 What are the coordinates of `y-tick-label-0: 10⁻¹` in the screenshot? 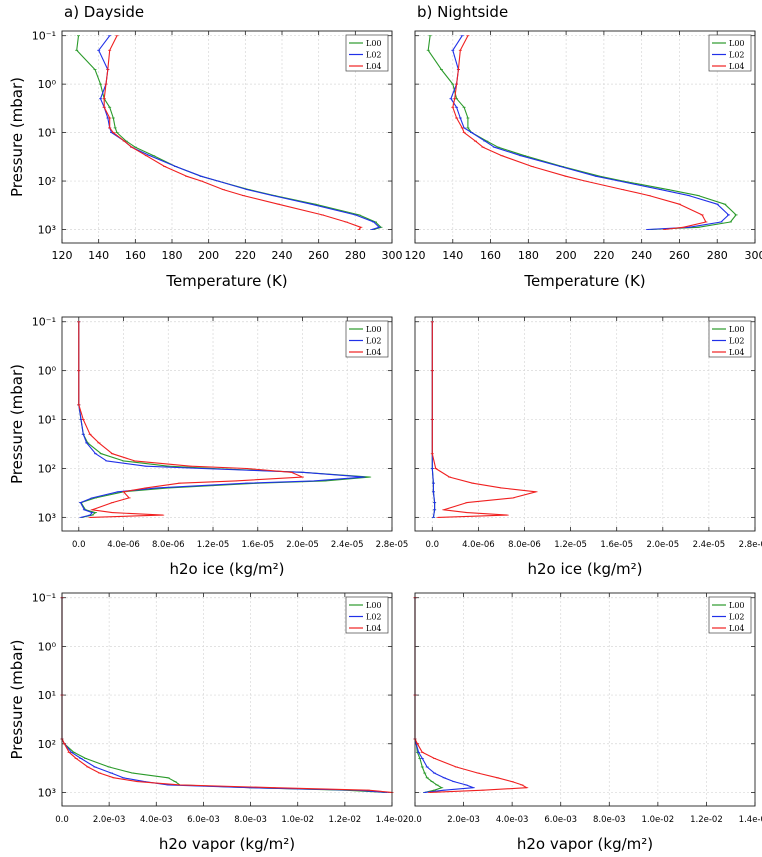 It's located at (44, 322).